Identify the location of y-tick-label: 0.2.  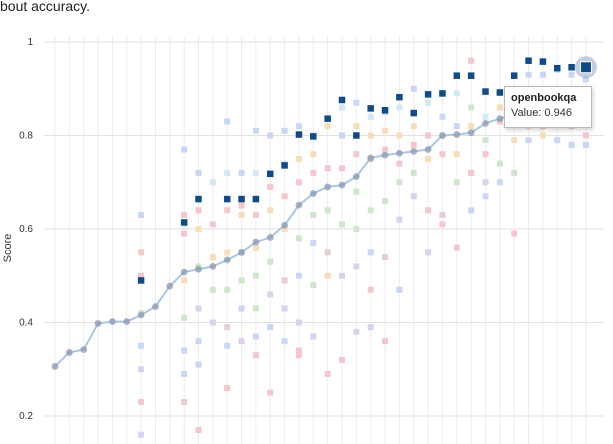
(26, 416).